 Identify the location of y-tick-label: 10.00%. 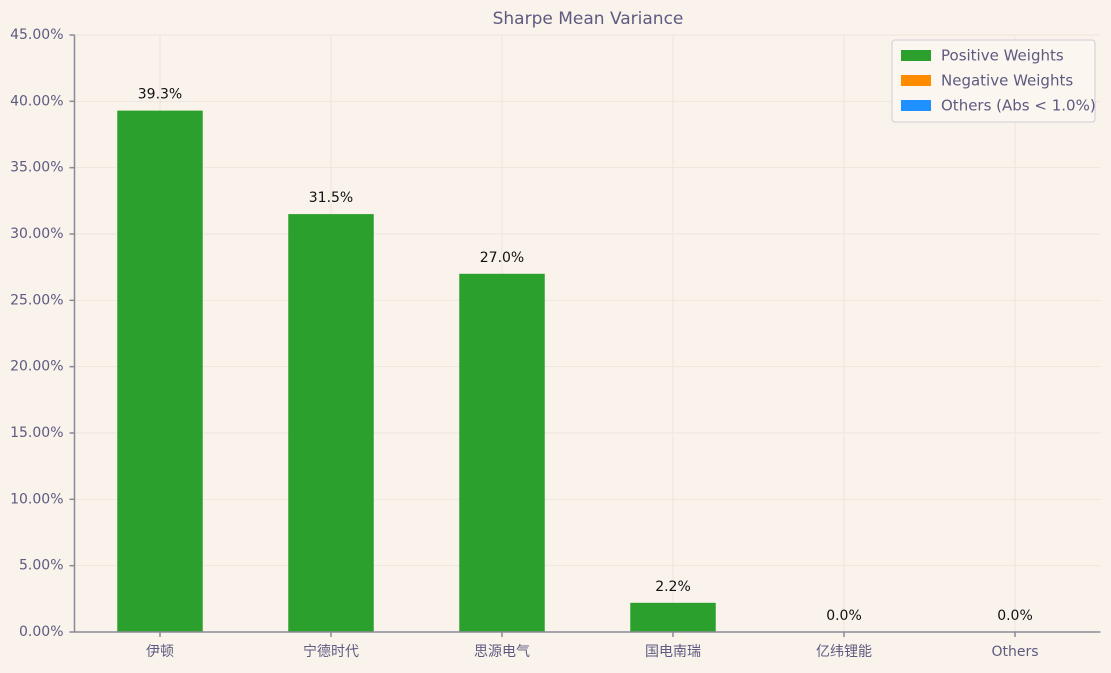
(36, 499).